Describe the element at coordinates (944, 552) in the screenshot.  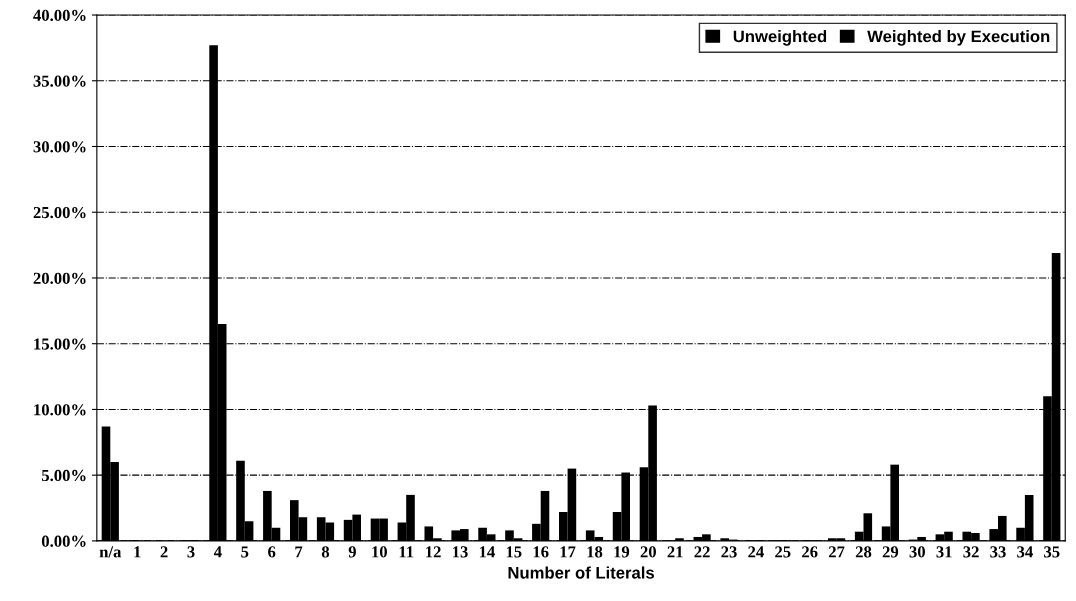
I see `x-tick-label: 31` at that location.